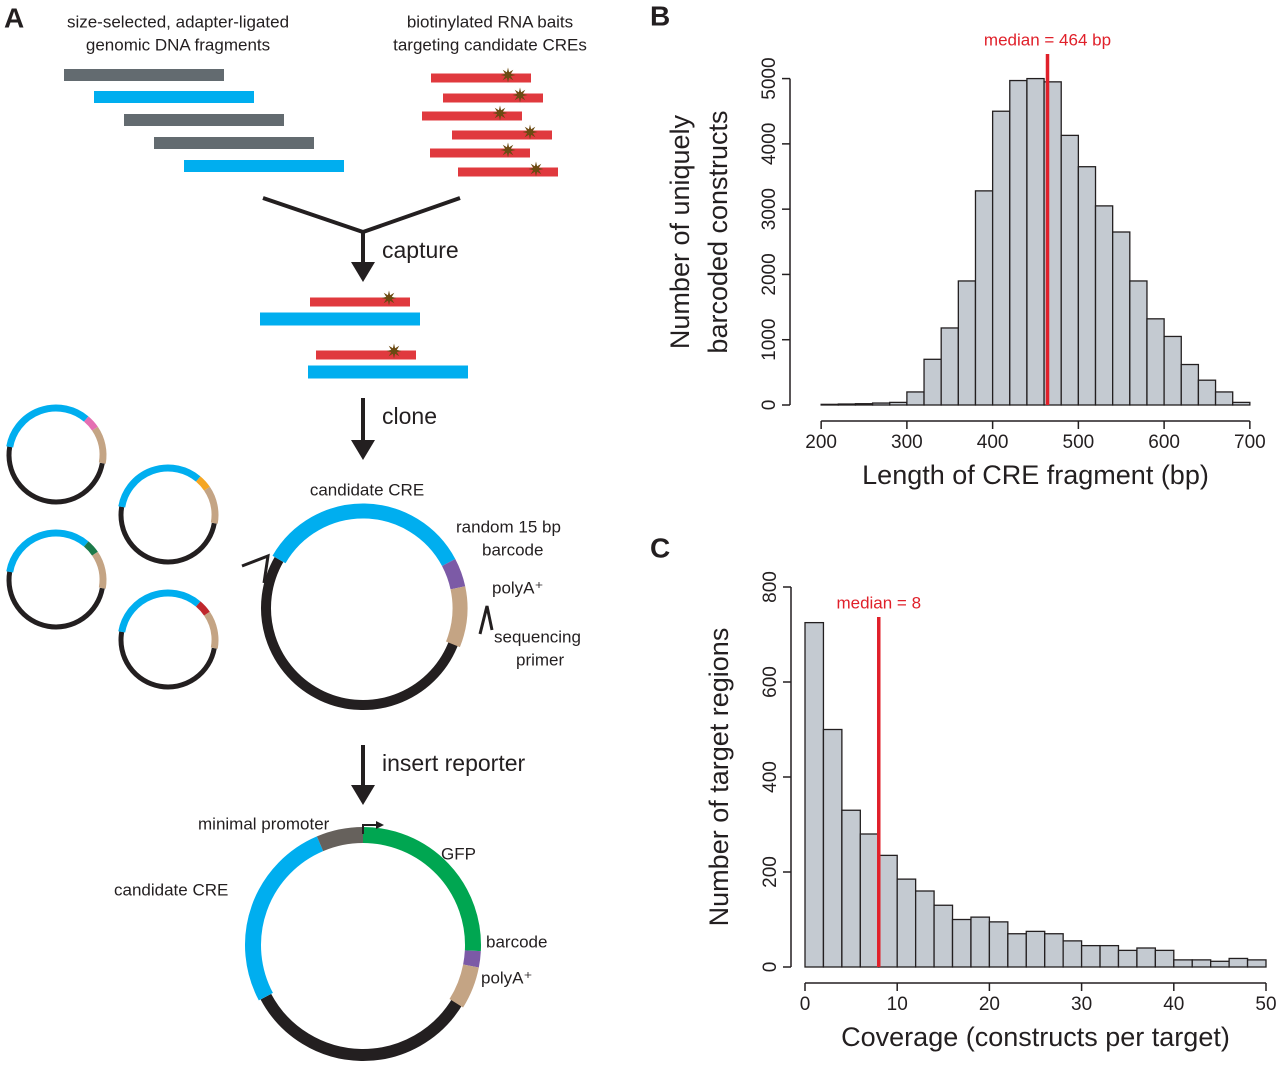  What do you see at coordinates (770, 872) in the screenshot?
I see `y-tick-label: 200` at bounding box center [770, 872].